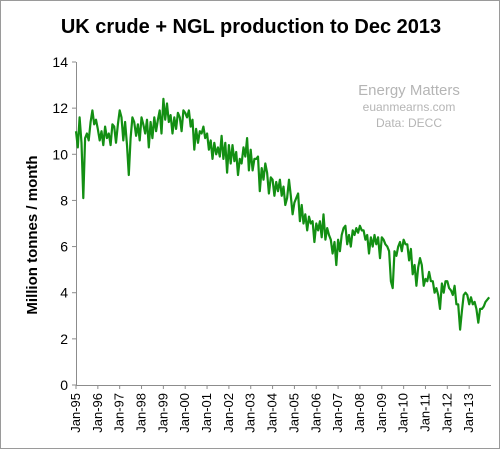 This screenshot has height=449, width=500. What do you see at coordinates (293, 413) in the screenshot?
I see `x-tick-label: Jan-05` at bounding box center [293, 413].